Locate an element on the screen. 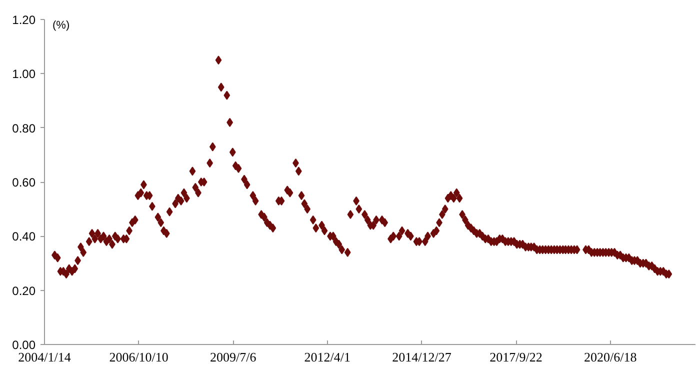 The image size is (700, 385). y-tick-label: 0.60 is located at coordinates (24, 183).